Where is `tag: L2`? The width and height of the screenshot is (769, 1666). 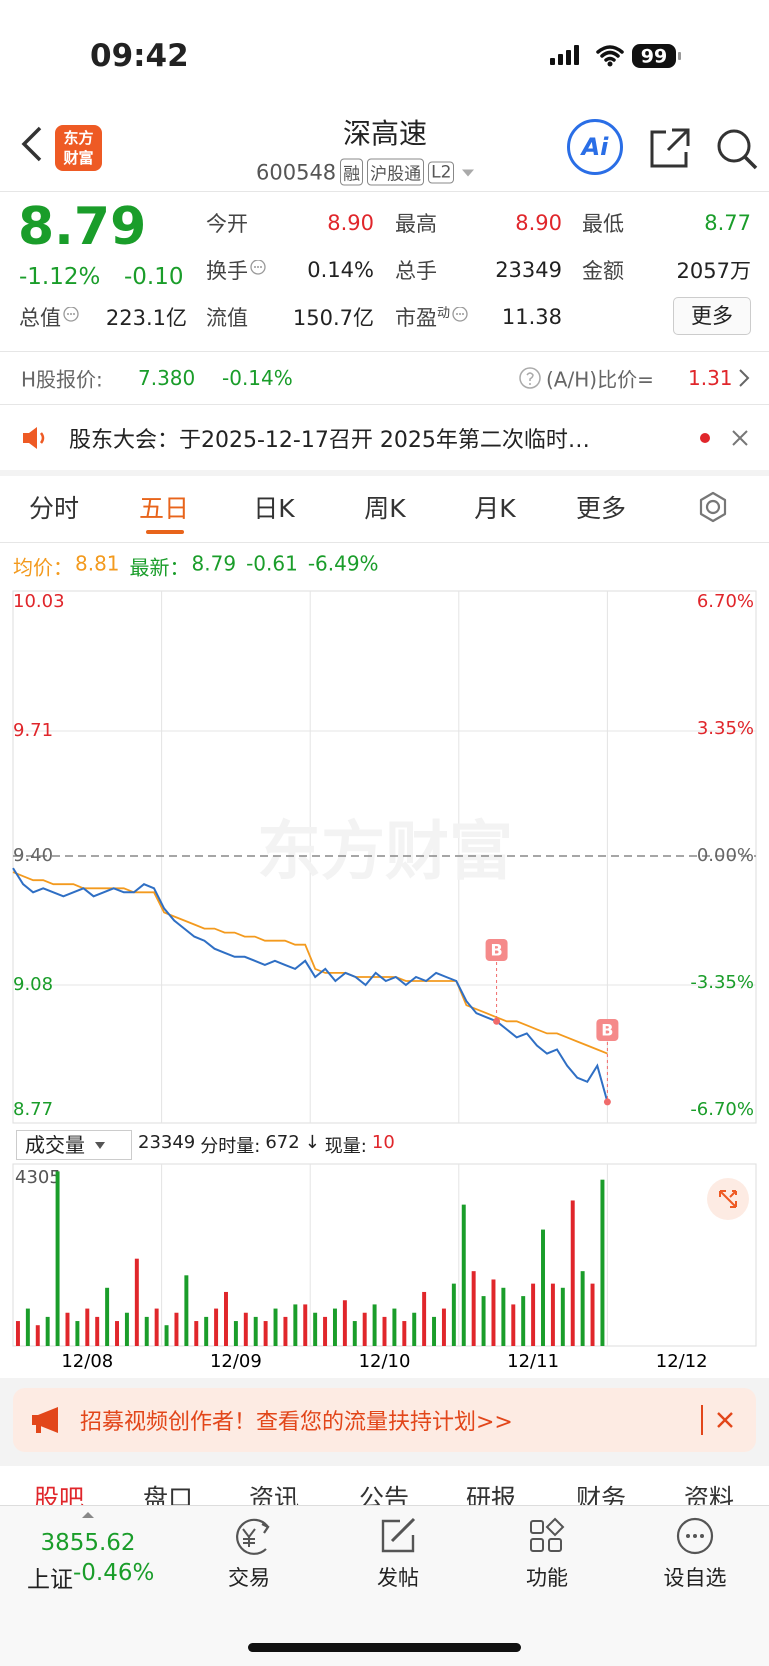
tag: L2 is located at coordinates (441, 172).